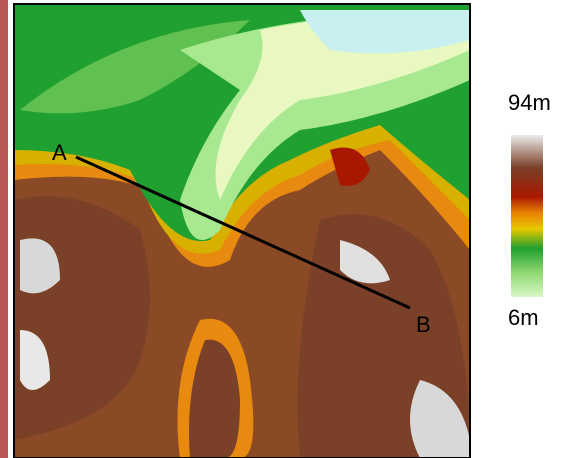 The image size is (570, 458). I want to click on point-label: A, so click(59, 152).